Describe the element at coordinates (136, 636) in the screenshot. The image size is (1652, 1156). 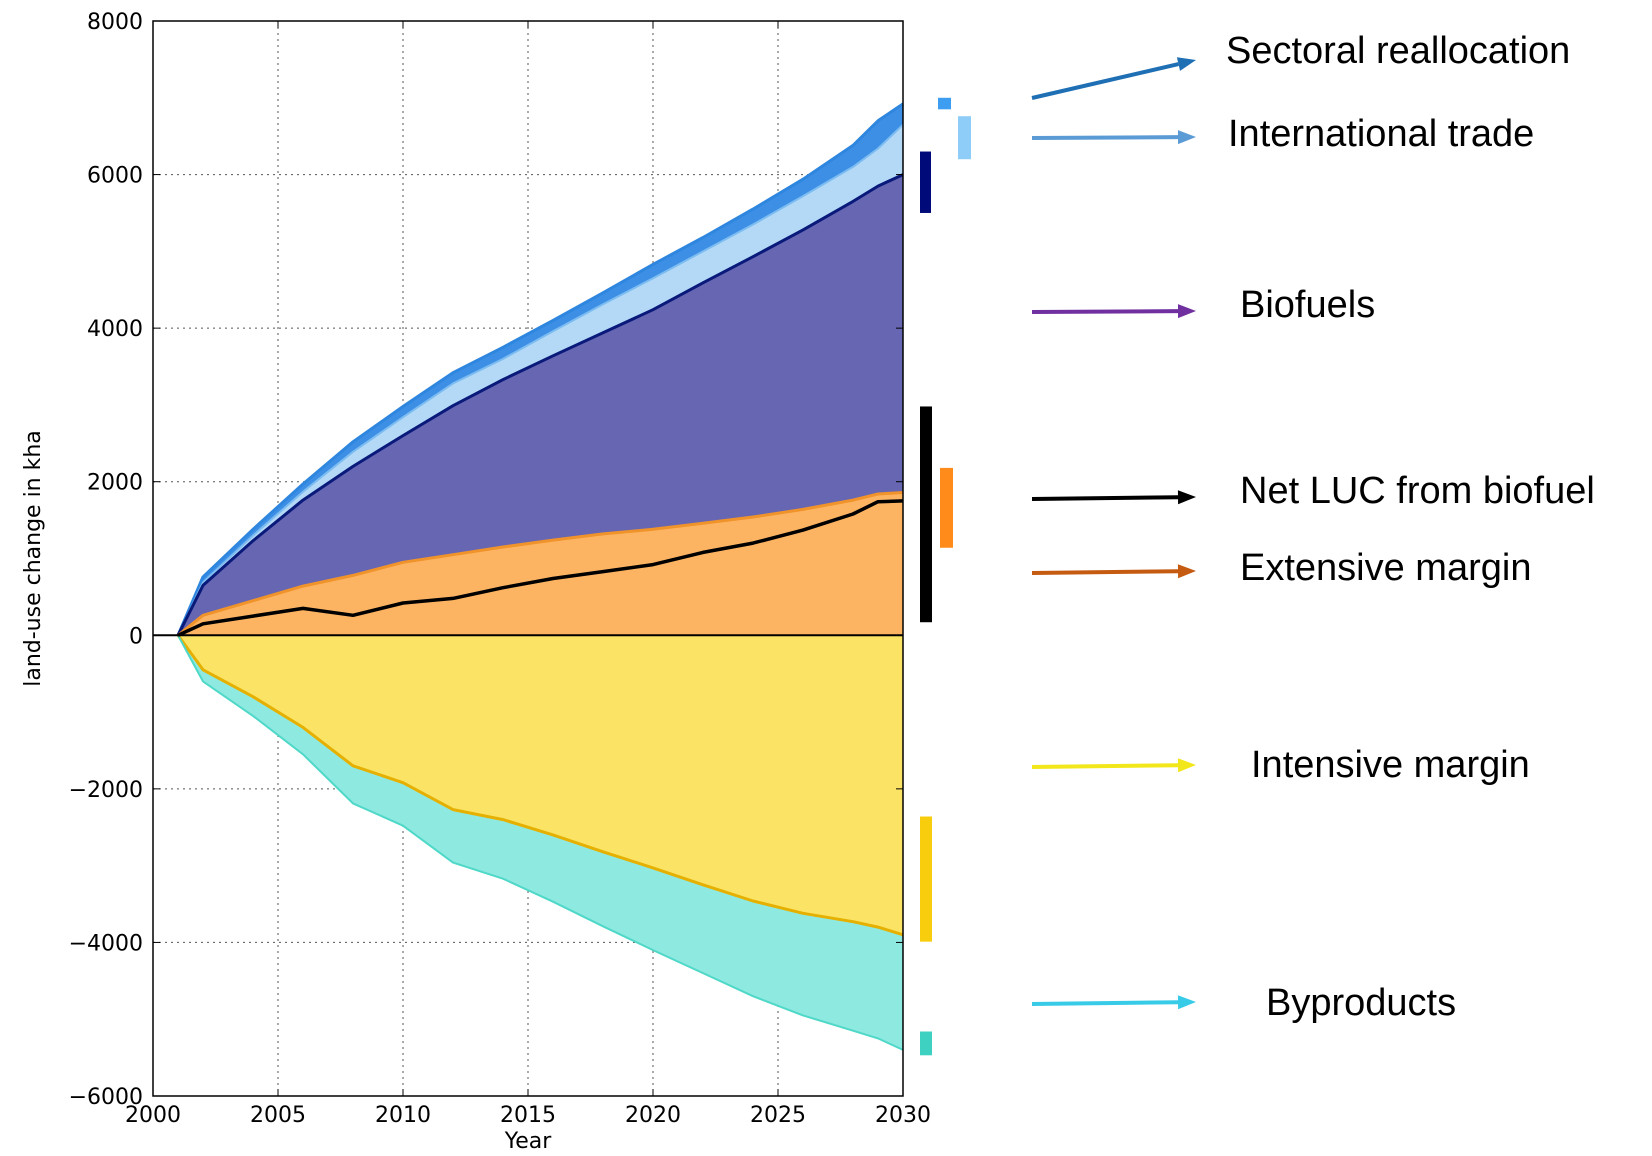
I see `y-tick-label: 0` at that location.